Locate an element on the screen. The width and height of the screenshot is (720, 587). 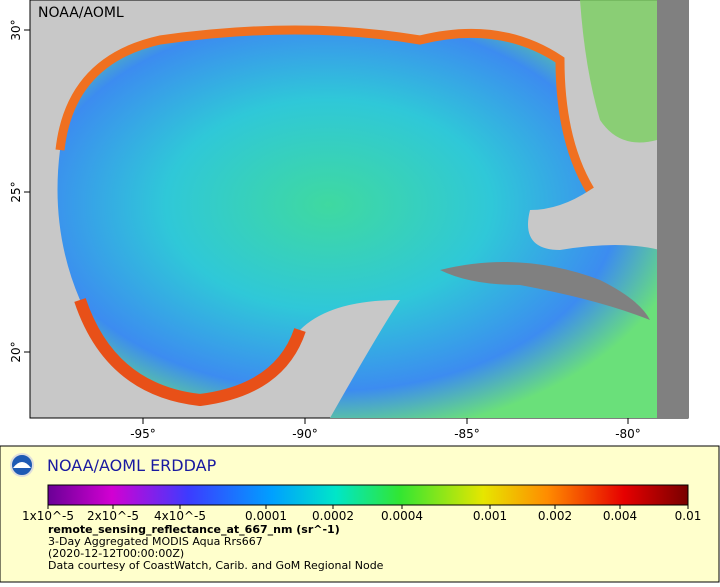
watermark: NOAA/AOML is located at coordinates (81, 13).